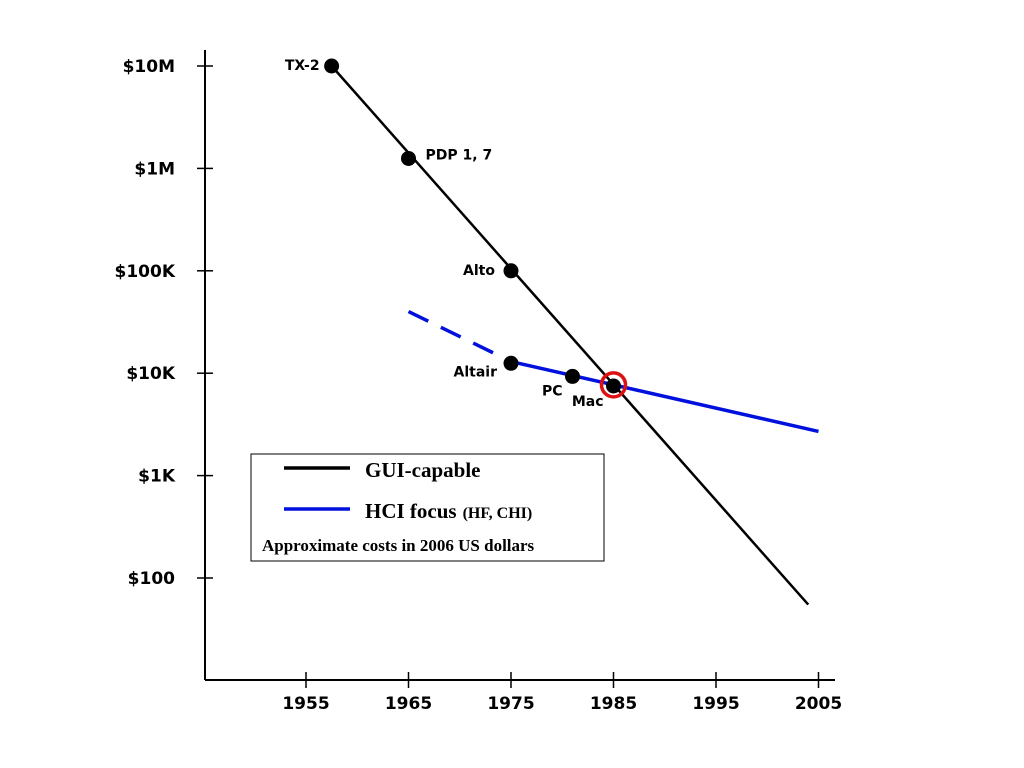  Describe the element at coordinates (476, 372) in the screenshot. I see `hci-point-label: Altair` at that location.